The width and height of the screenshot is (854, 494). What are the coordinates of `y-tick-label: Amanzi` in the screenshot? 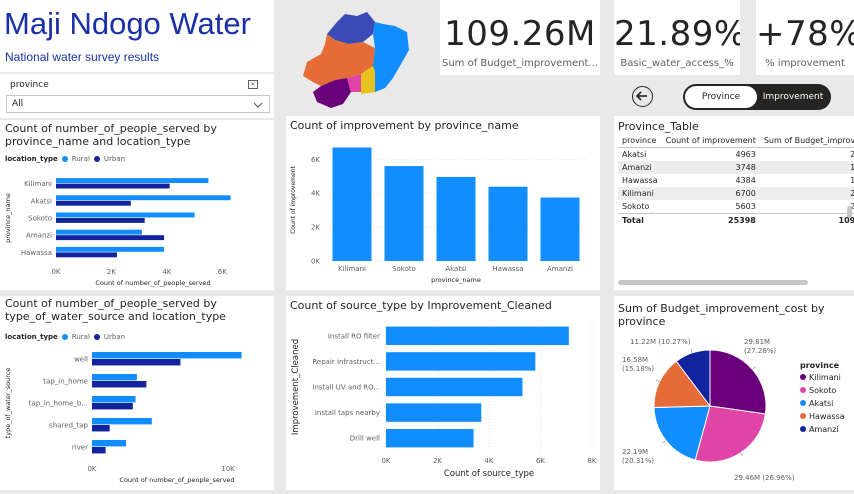 It's located at (39, 236).